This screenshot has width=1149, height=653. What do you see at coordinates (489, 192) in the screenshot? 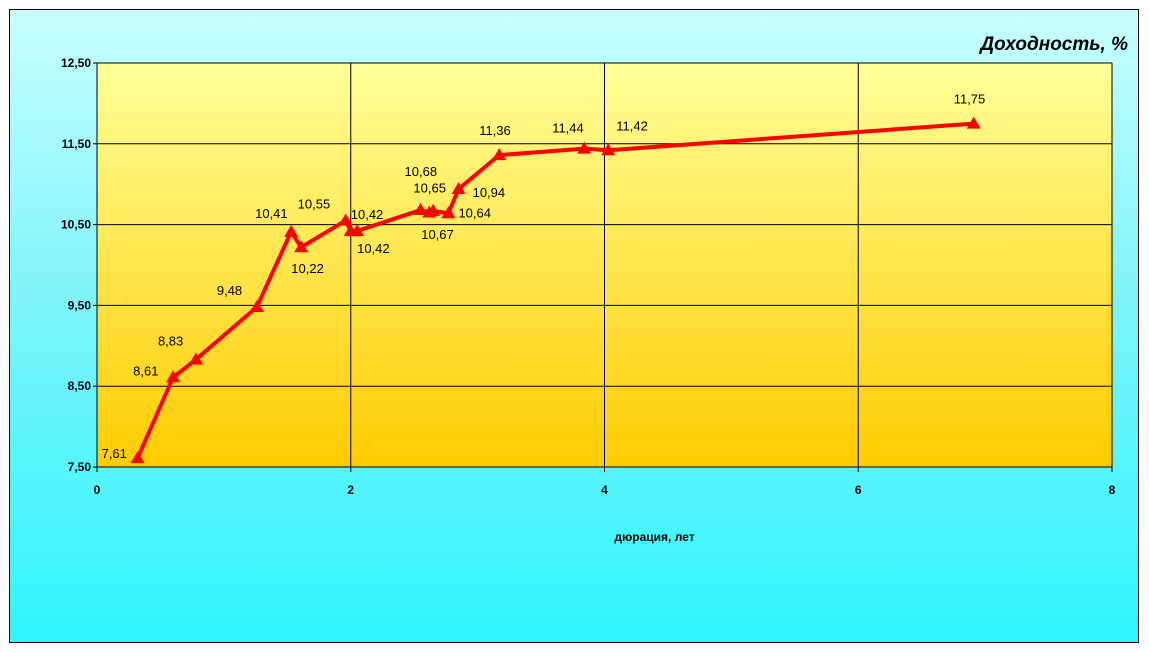
I see `data-label: 10,94` at bounding box center [489, 192].